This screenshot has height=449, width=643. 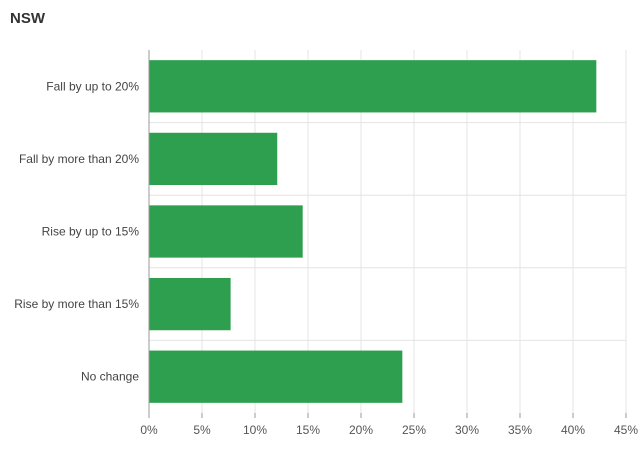 I want to click on x-tick-label: 20%, so click(x=361, y=430).